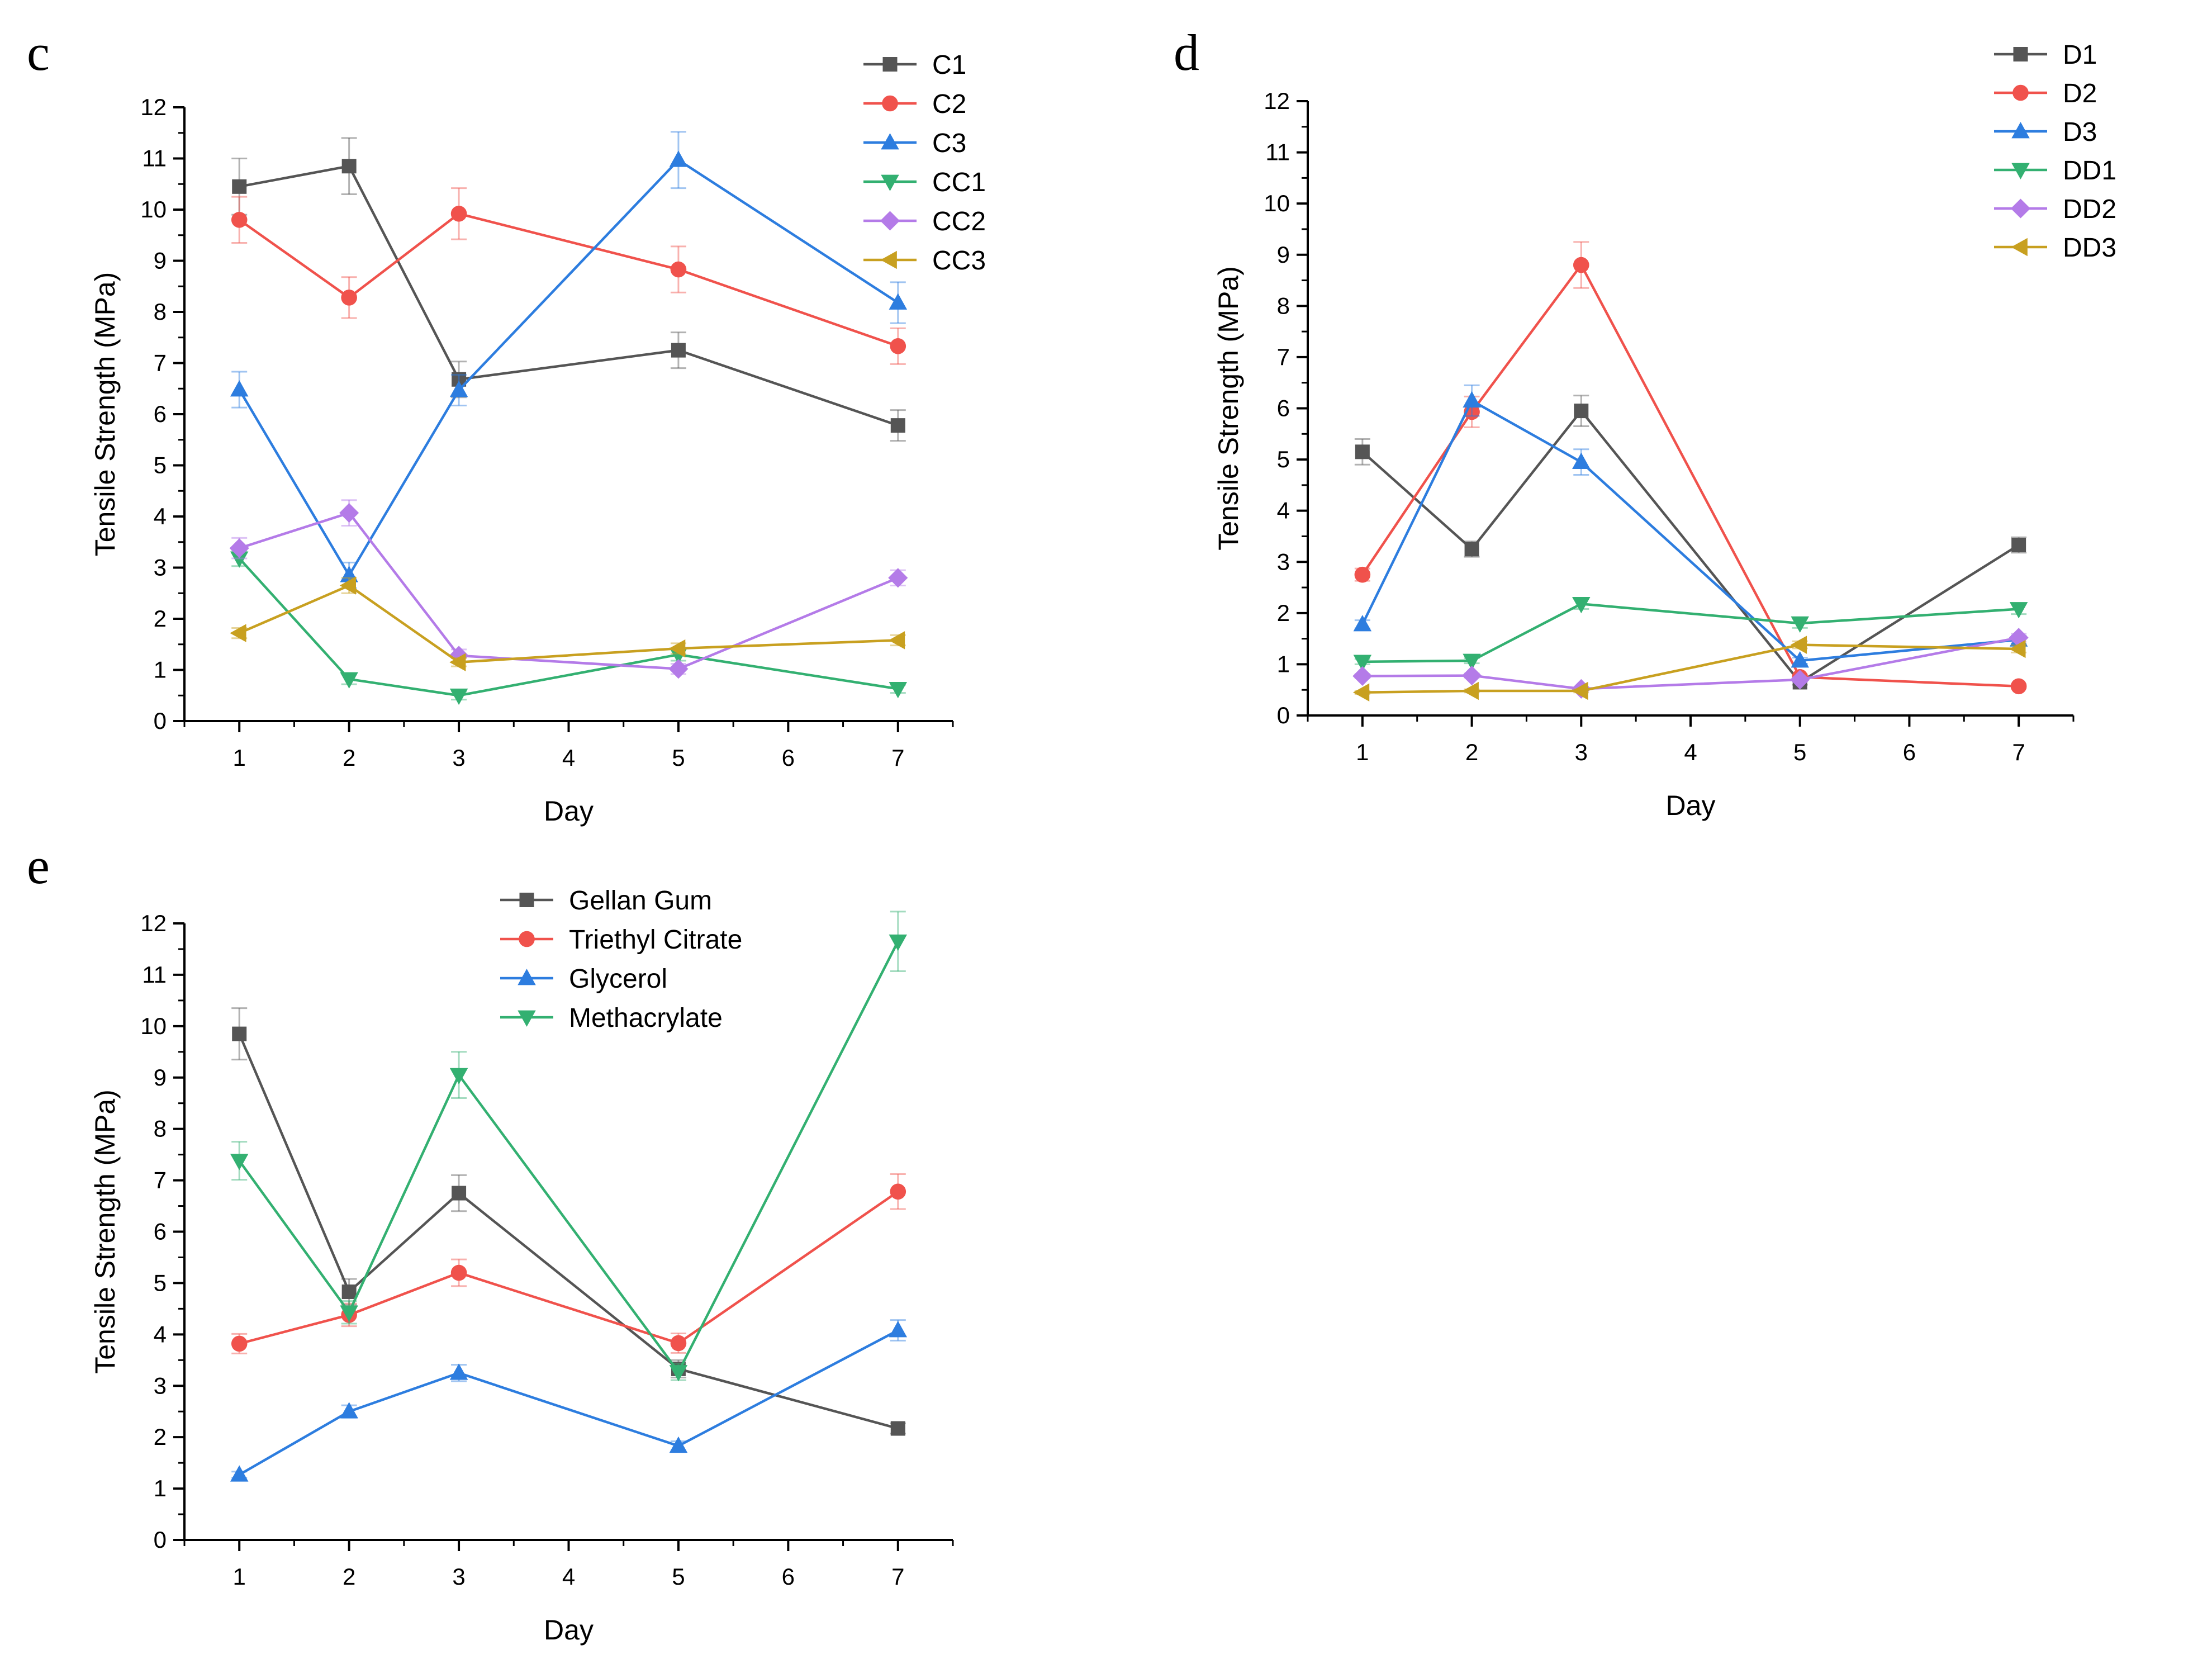 This screenshot has height=1659, width=2212. I want to click on legend-label: Triethyl Citrate, so click(655, 940).